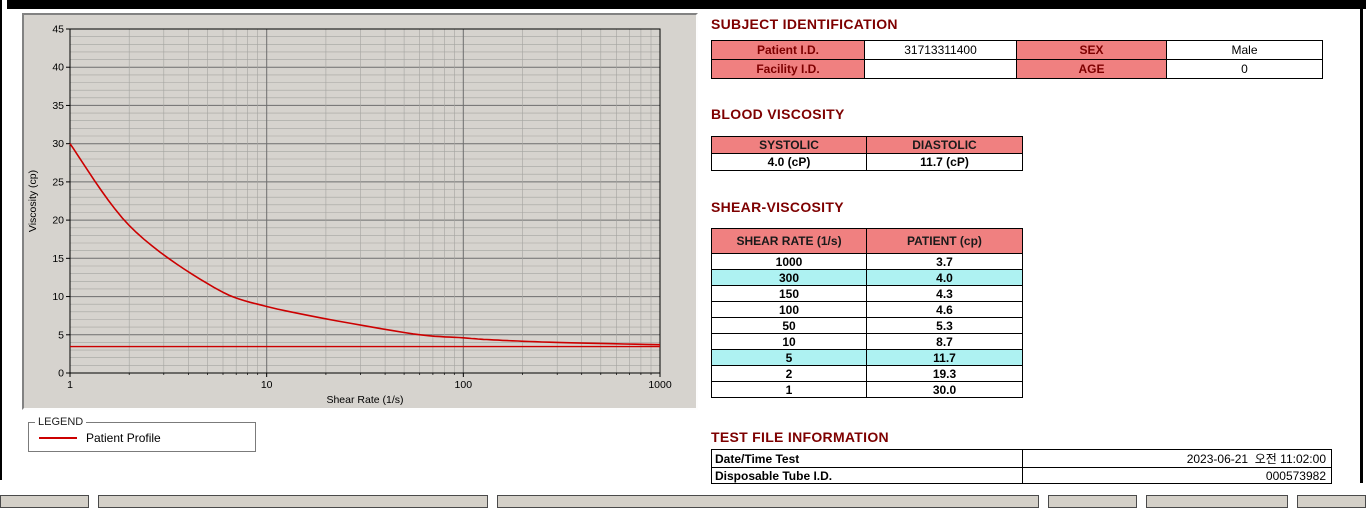 The image size is (1366, 508). I want to click on svg-text: 100, so click(464, 385).